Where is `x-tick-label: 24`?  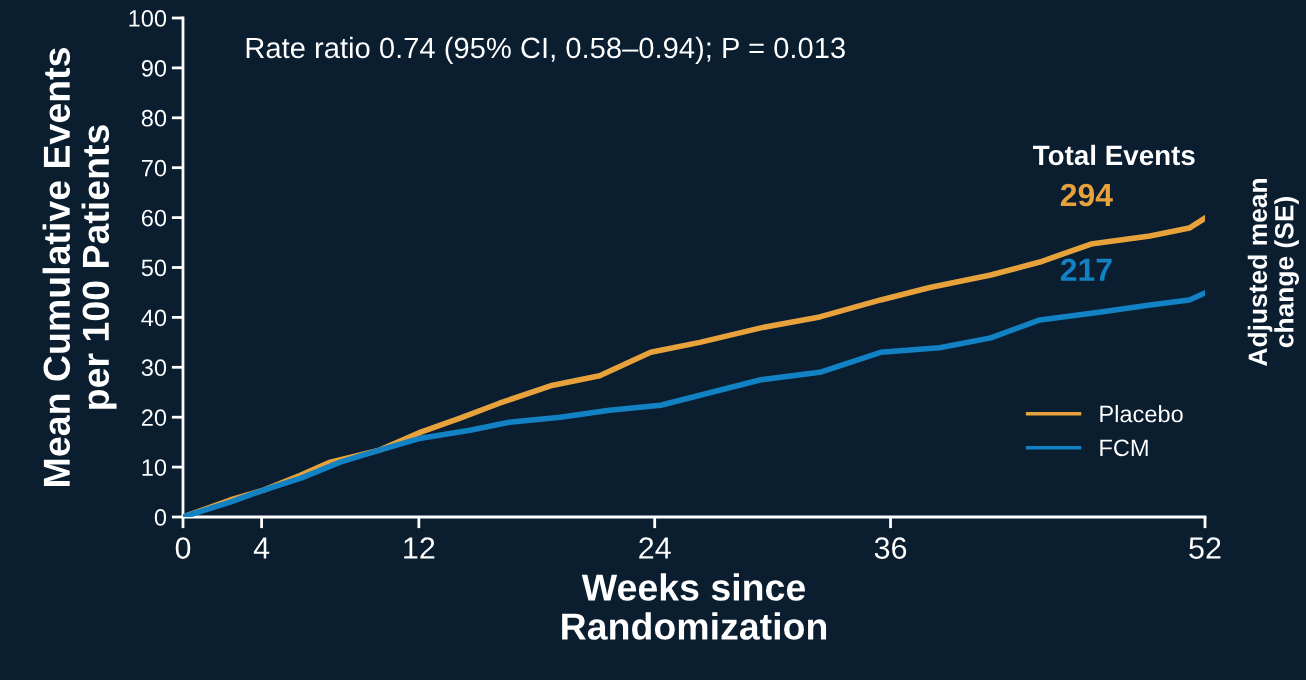 x-tick-label: 24 is located at coordinates (655, 548).